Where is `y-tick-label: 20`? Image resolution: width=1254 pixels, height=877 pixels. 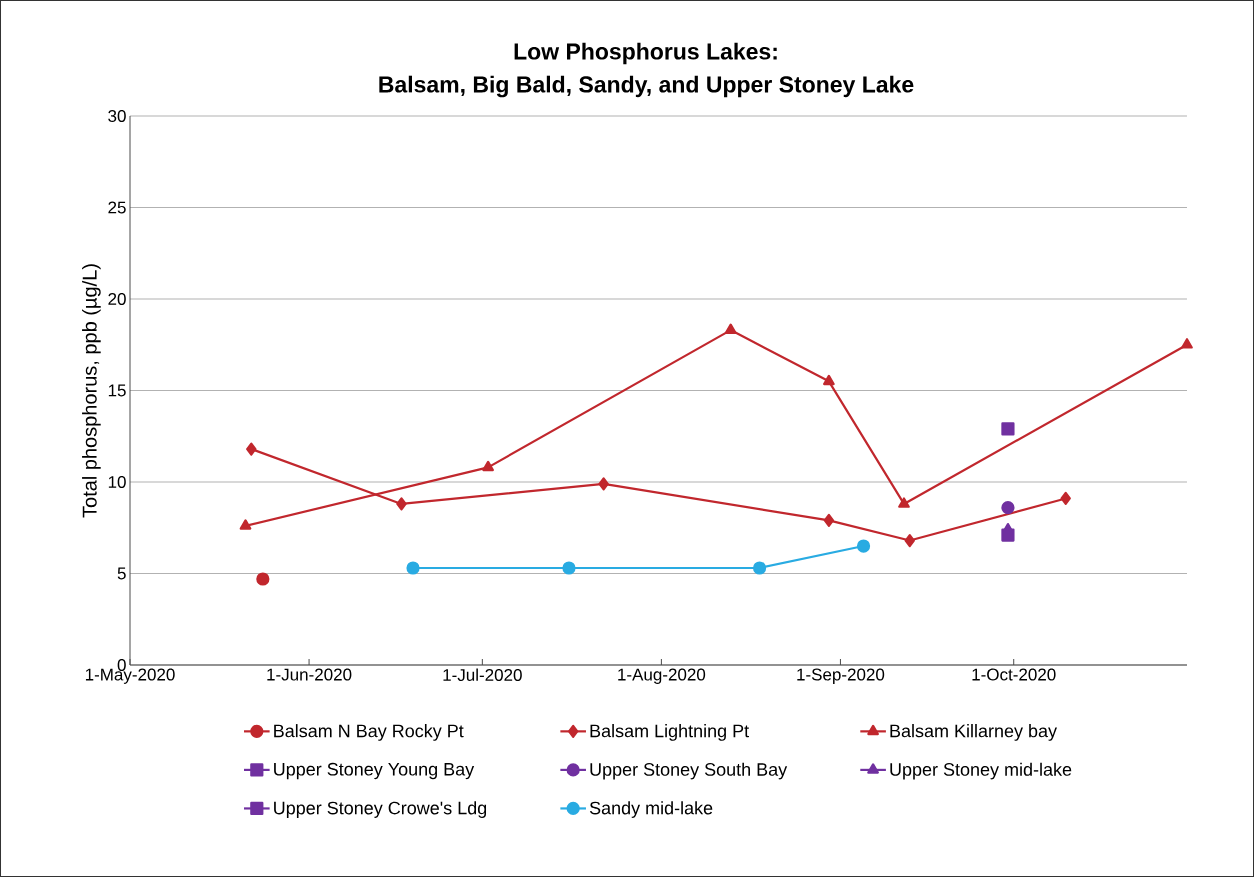
y-tick-label: 20 is located at coordinates (117, 299).